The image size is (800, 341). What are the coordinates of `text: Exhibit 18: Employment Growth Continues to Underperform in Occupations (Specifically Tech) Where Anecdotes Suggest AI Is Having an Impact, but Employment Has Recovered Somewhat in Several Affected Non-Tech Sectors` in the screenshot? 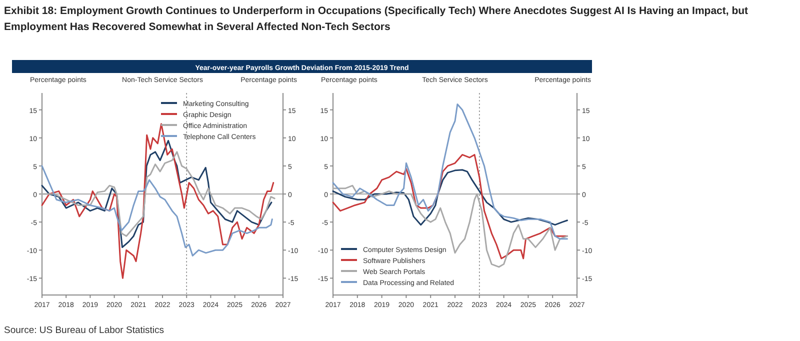 It's located at (376, 19).